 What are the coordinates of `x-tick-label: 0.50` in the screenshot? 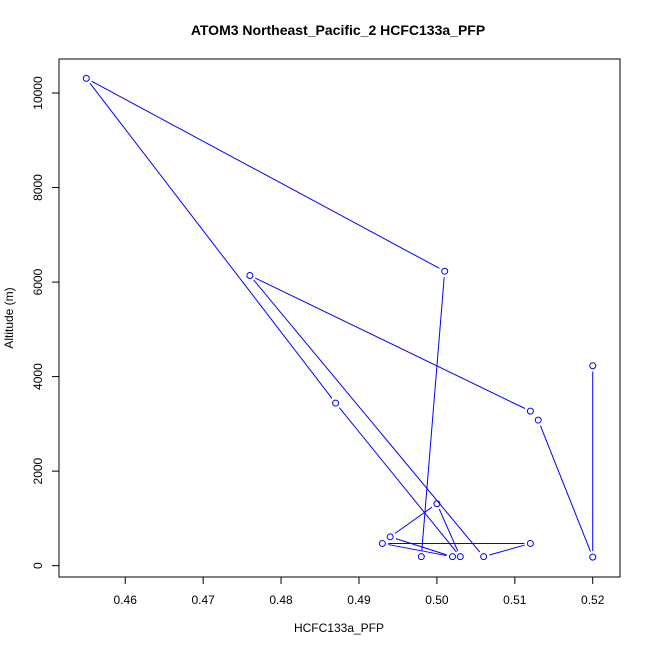 It's located at (437, 600).